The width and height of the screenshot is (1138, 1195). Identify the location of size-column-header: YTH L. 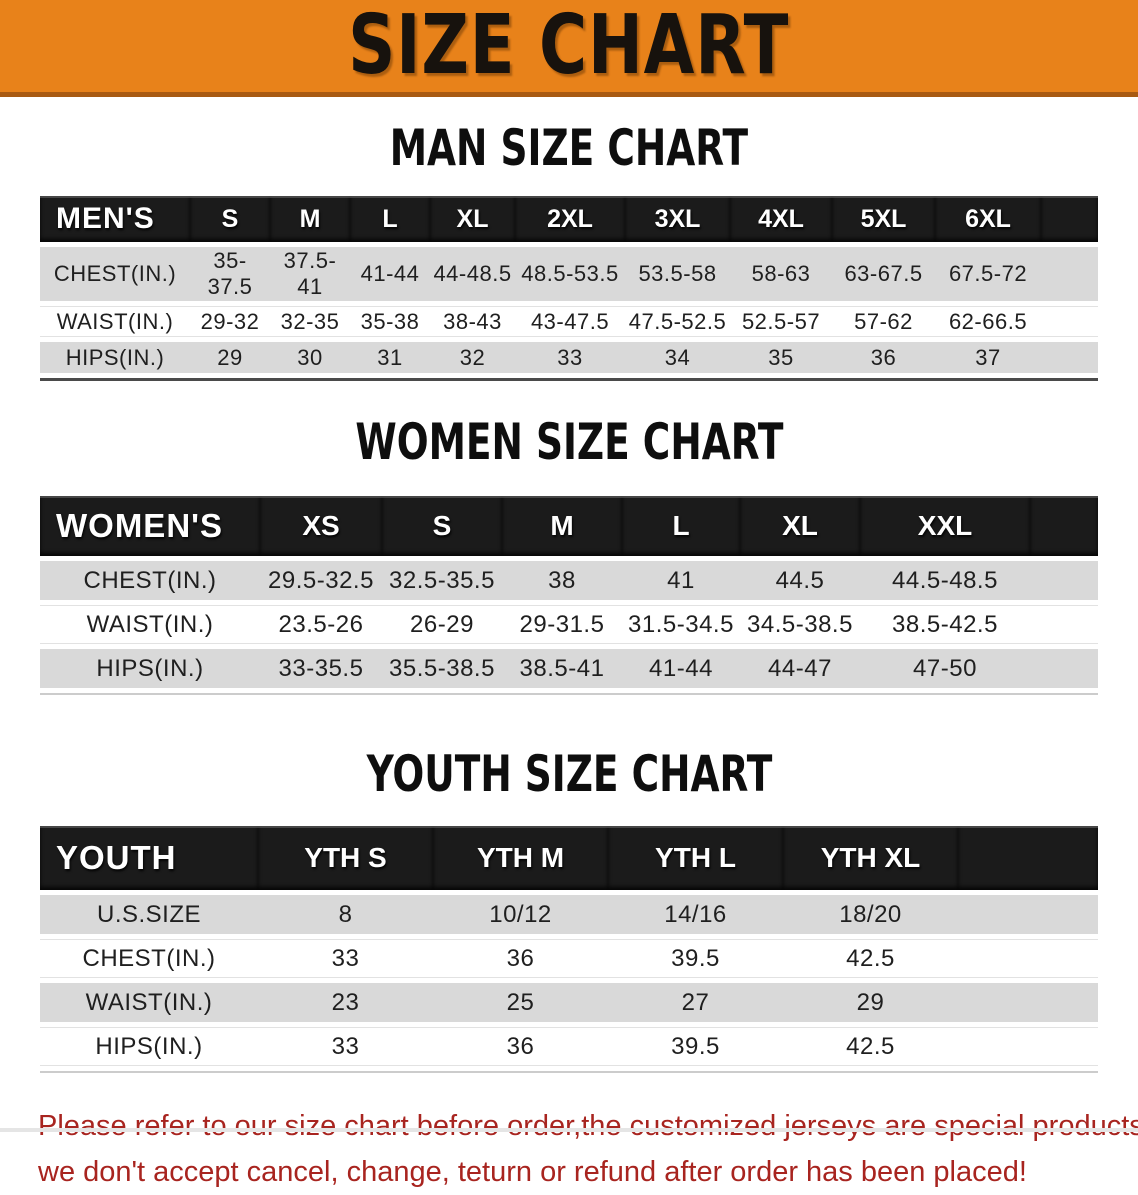
(695, 858).